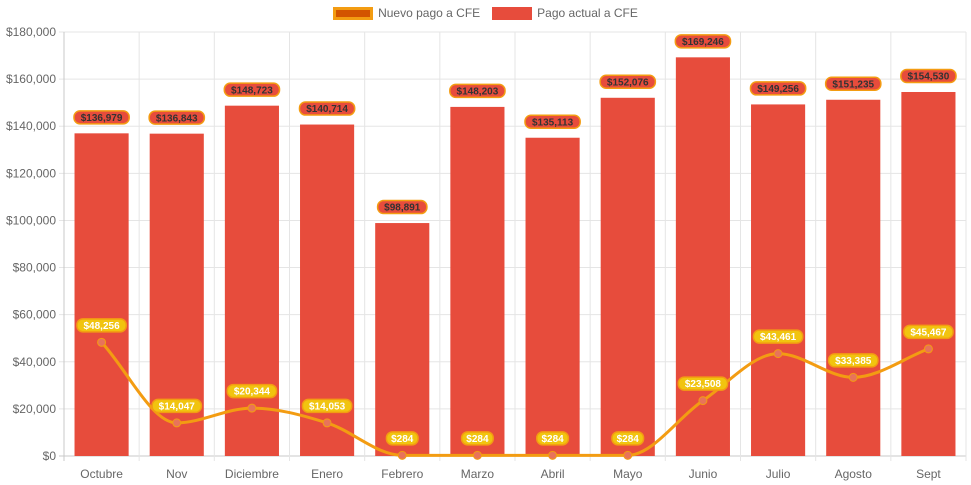 This screenshot has width=971, height=485. I want to click on line-data-label: $20,344, so click(252, 392).